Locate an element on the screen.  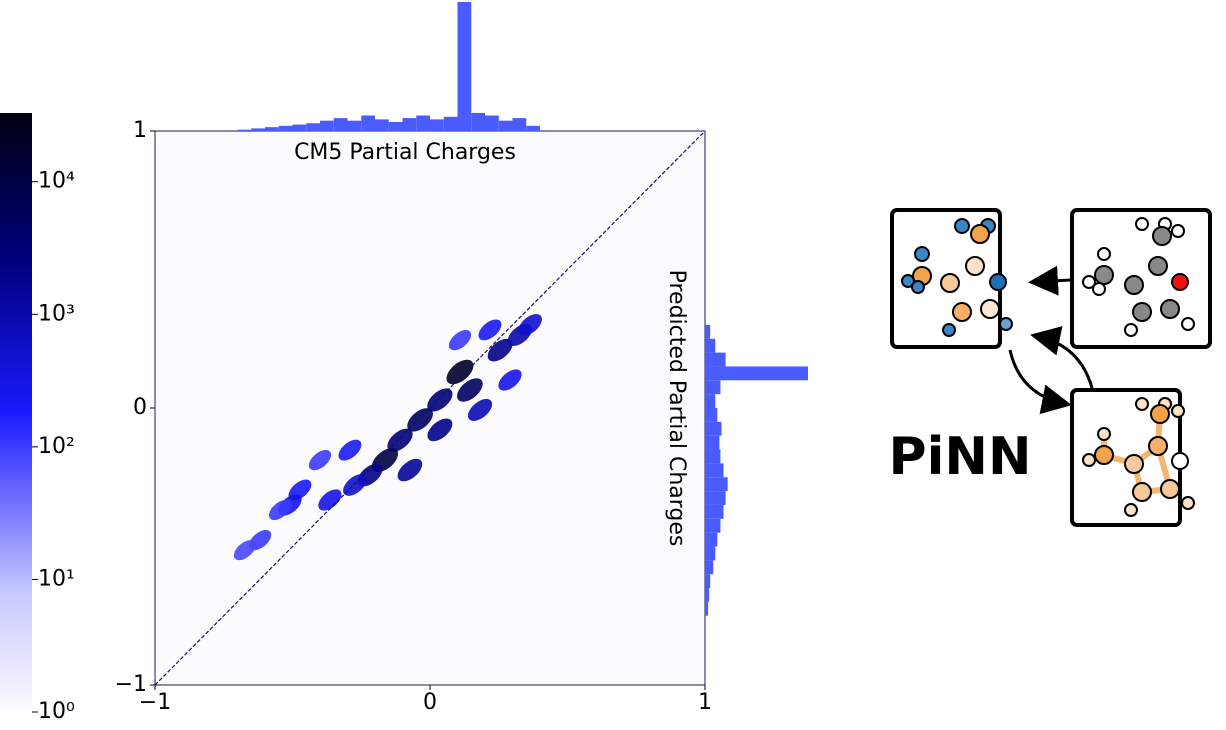
colorbar-tick-label: 10² is located at coordinates (56, 446).